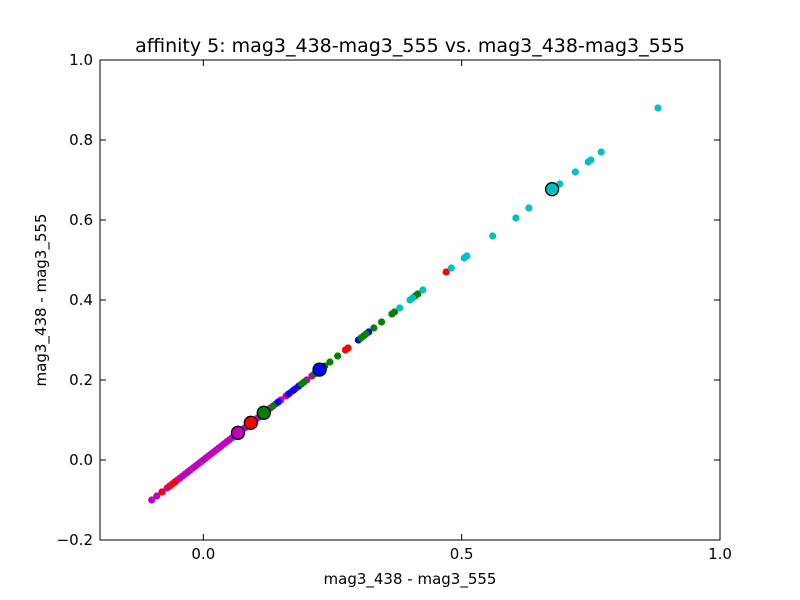  I want to click on y-tick-label: 0.4, so click(81, 300).